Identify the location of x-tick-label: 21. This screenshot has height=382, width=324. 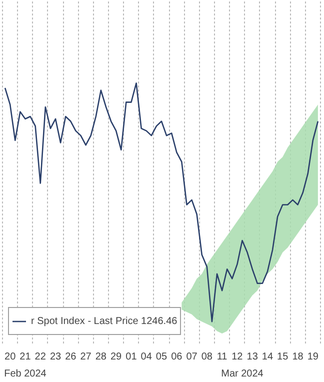
(26, 357).